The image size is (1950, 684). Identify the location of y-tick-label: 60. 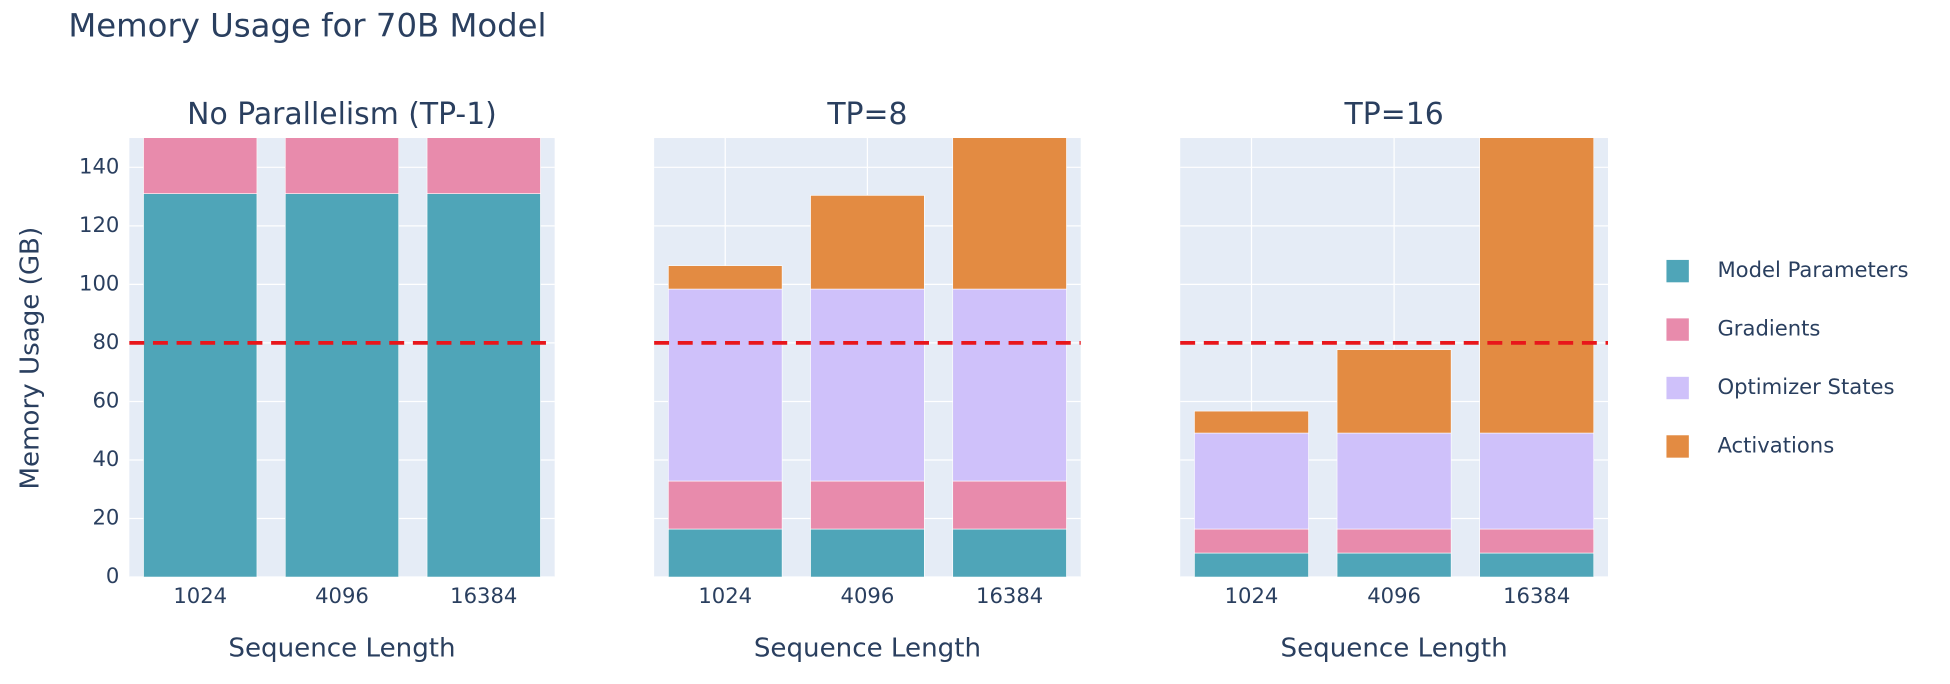
(105, 399).